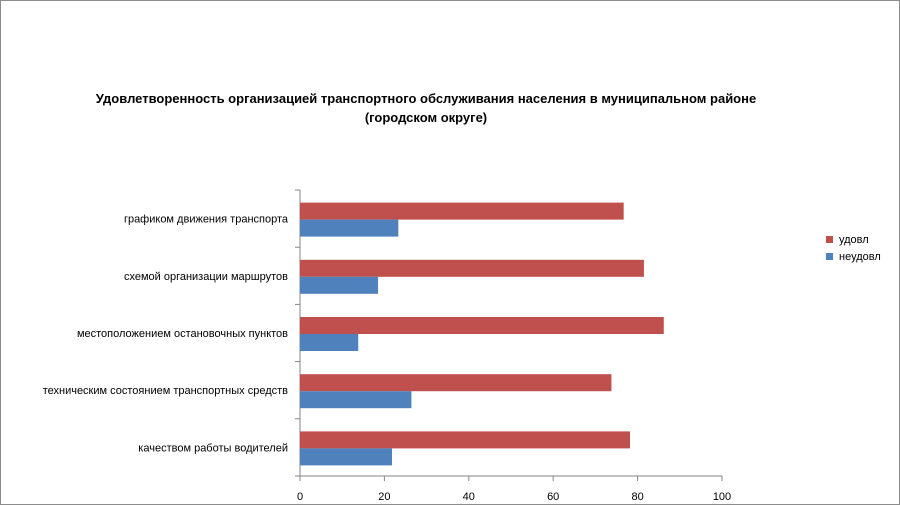 Image resolution: width=900 pixels, height=505 pixels. I want to click on legend-label-удовл: удовл, so click(854, 240).